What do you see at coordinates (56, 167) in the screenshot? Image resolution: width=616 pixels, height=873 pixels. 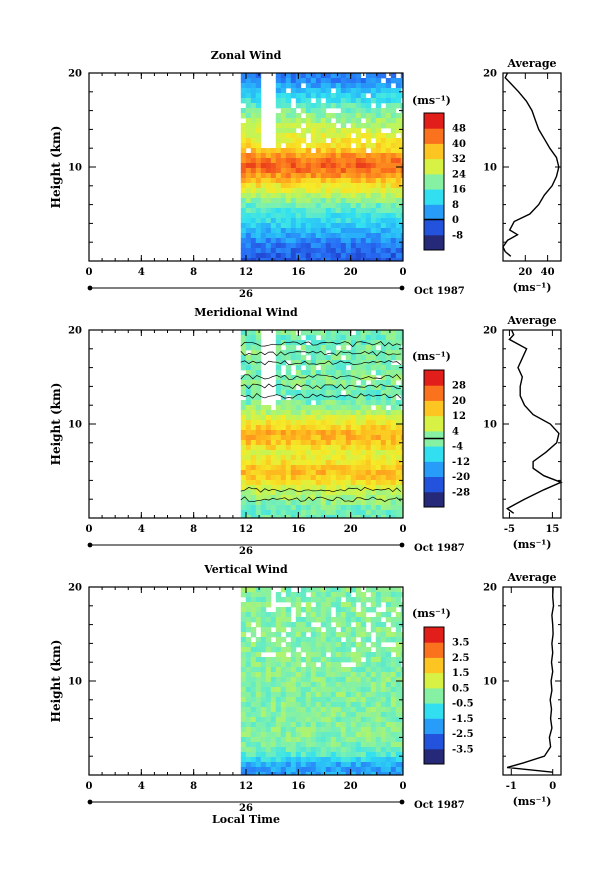 I see `ylabel-zonal: Height (km)` at bounding box center [56, 167].